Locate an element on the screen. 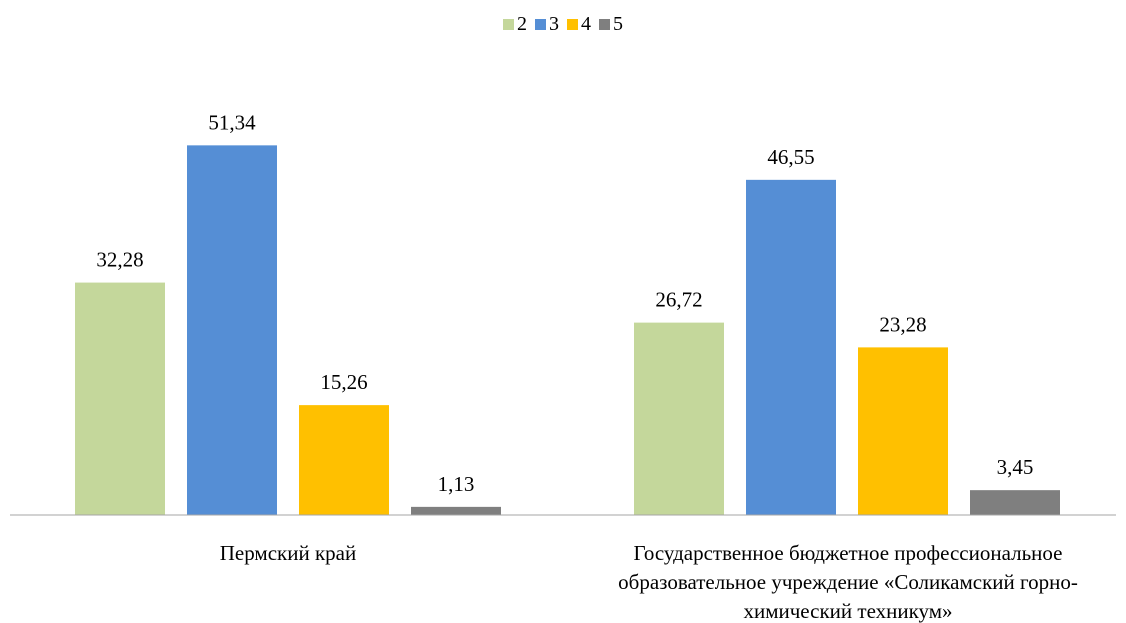 The height and width of the screenshot is (623, 1126). data-label-series-5-cat-2: 3,45 is located at coordinates (1015, 467).